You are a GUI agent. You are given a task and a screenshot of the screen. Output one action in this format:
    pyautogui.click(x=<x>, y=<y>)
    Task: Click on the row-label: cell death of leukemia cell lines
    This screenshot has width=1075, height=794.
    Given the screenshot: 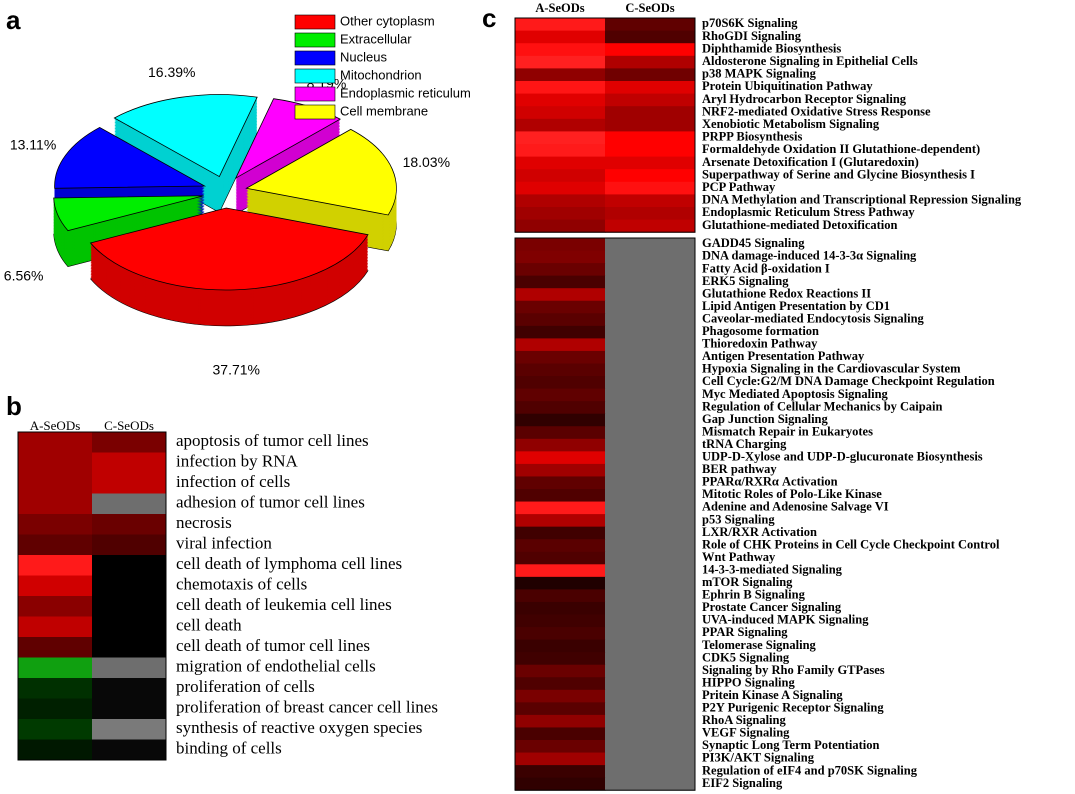 What is the action you would take?
    pyautogui.click(x=284, y=604)
    